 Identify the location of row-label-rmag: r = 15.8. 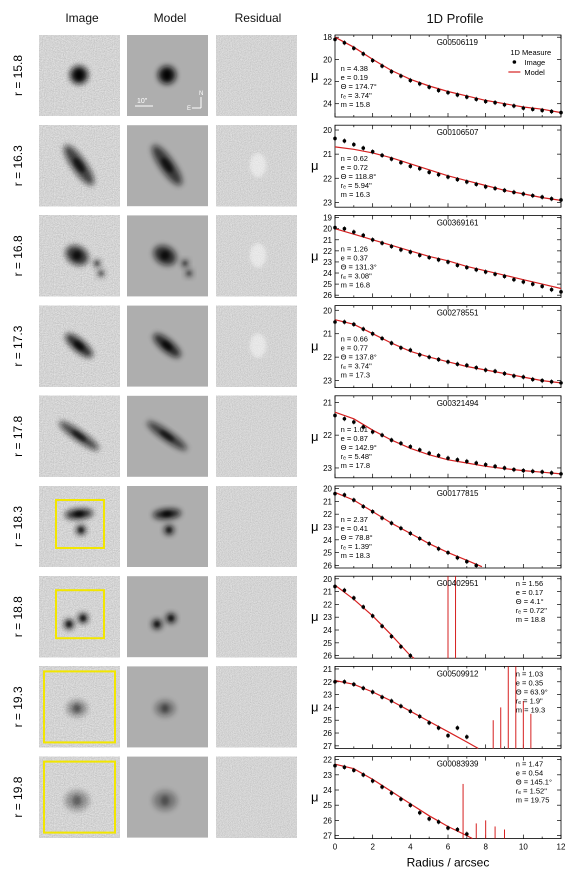
(18, 75).